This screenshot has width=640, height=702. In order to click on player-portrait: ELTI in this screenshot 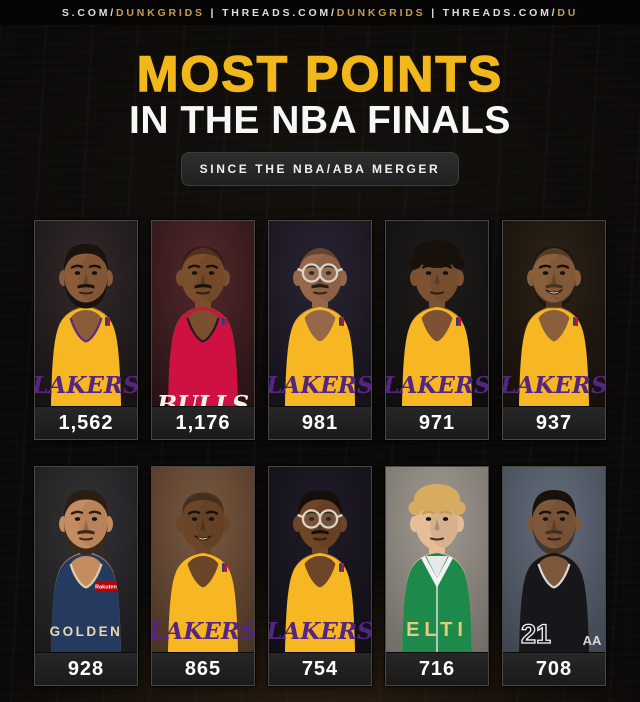, I will do `click(437, 559)`.